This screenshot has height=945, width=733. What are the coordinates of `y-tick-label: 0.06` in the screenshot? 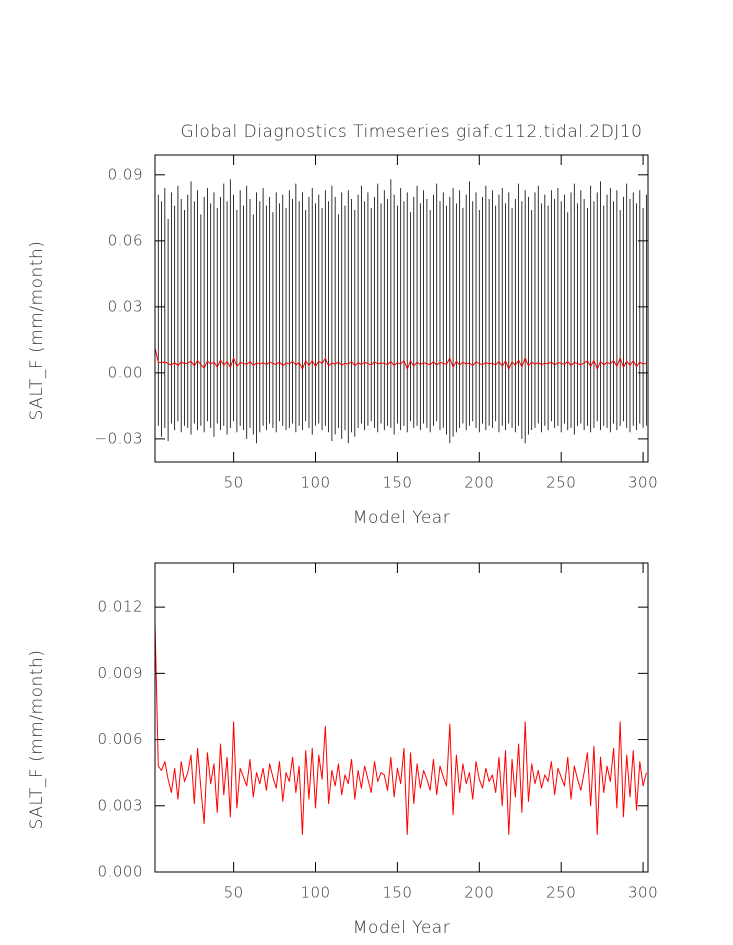 It's located at (125, 240).